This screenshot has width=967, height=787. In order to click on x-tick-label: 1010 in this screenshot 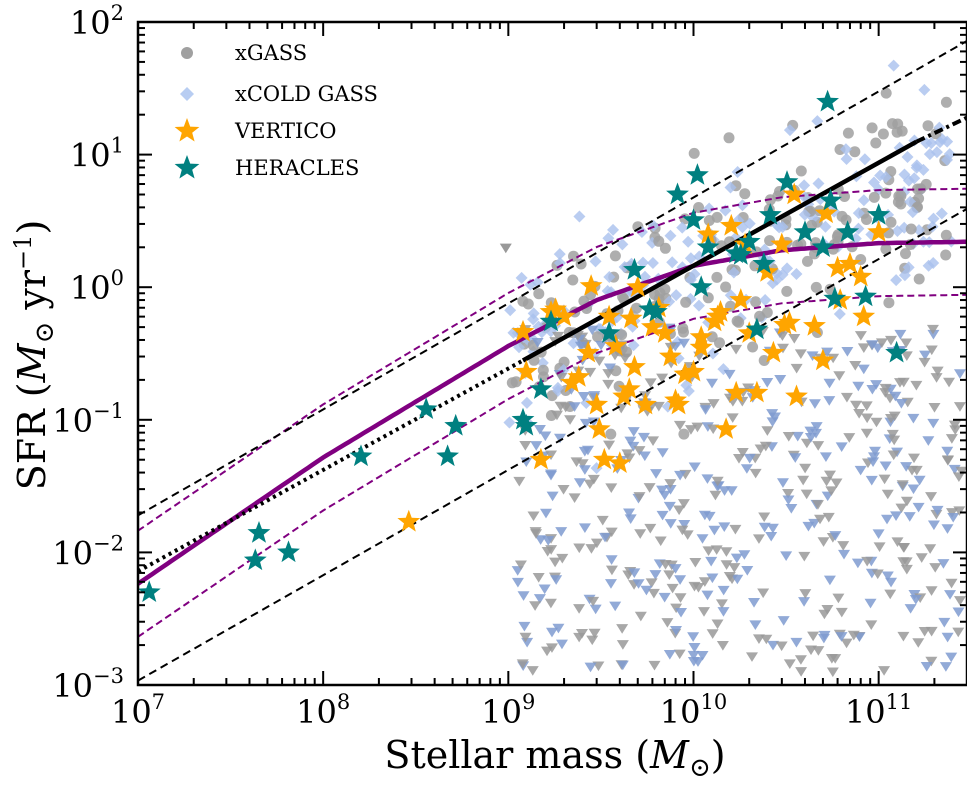, I will do `click(693, 710)`.